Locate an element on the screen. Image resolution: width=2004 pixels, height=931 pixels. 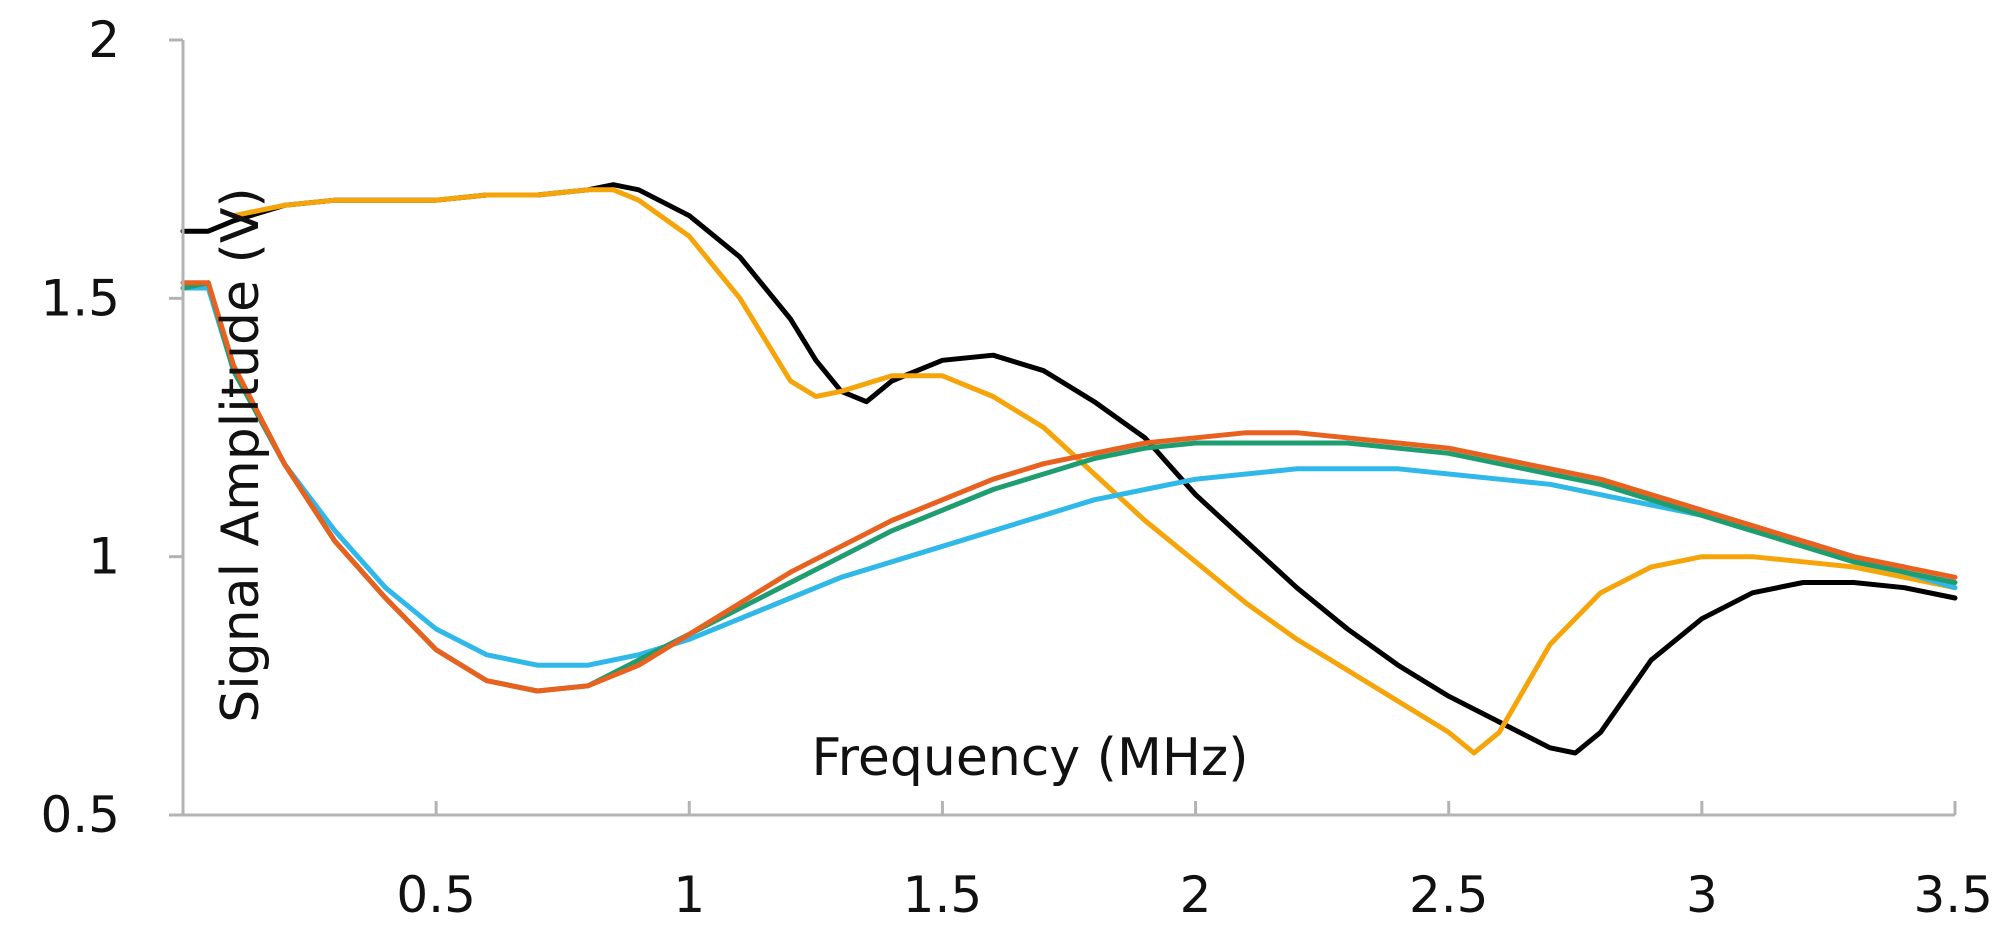
y-axis-title: Signal Amplitude (V) is located at coordinates (241, 454).